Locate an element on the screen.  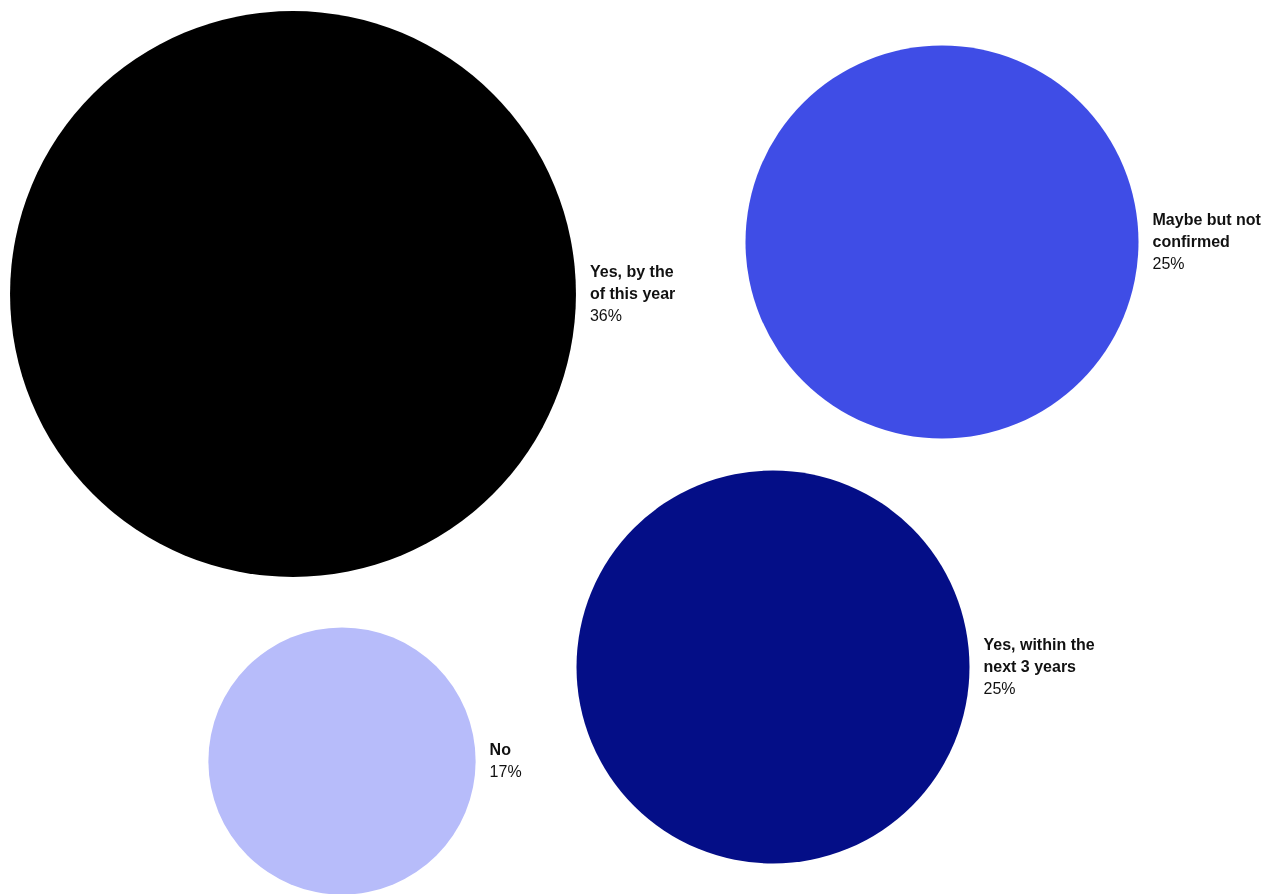
data-label: 17% is located at coordinates (505, 771).